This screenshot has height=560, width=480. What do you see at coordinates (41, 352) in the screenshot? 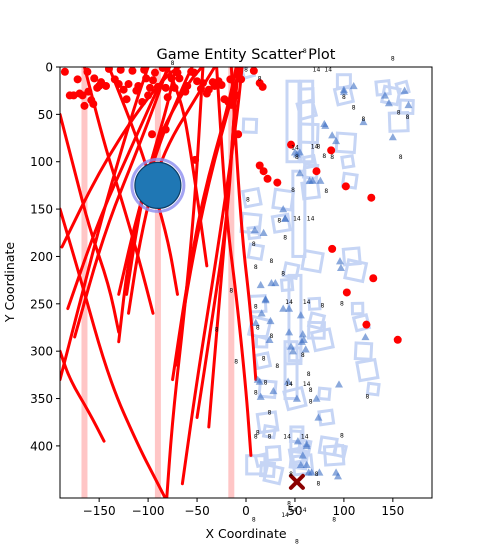
I see `y-tick-label: 300` at bounding box center [41, 352].